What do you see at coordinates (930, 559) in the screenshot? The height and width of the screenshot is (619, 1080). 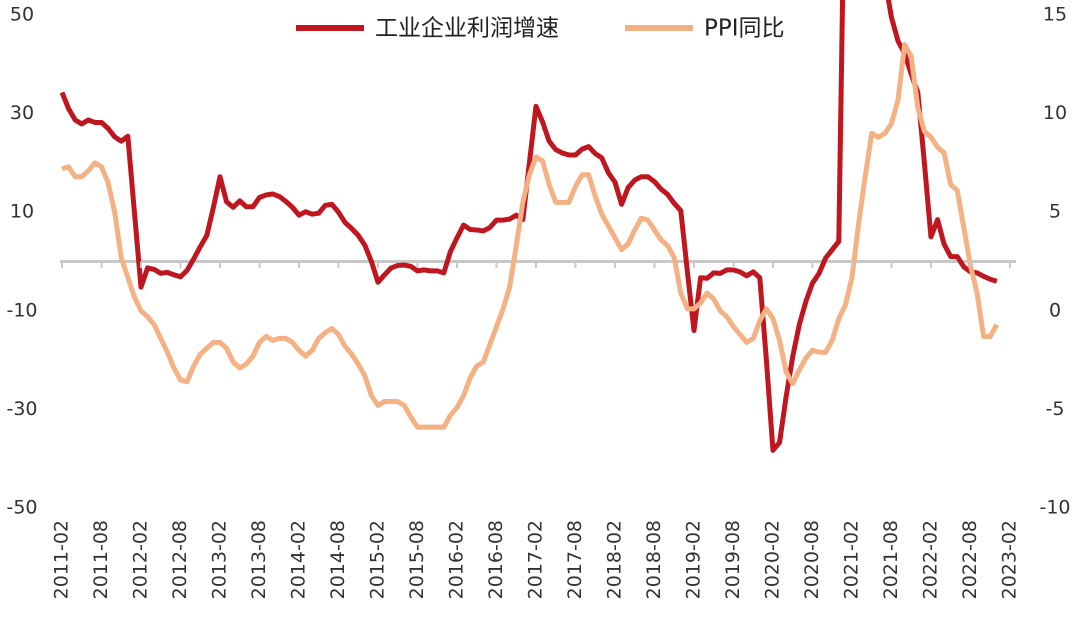 I see `x-tick-label: 2022-02` at bounding box center [930, 559].